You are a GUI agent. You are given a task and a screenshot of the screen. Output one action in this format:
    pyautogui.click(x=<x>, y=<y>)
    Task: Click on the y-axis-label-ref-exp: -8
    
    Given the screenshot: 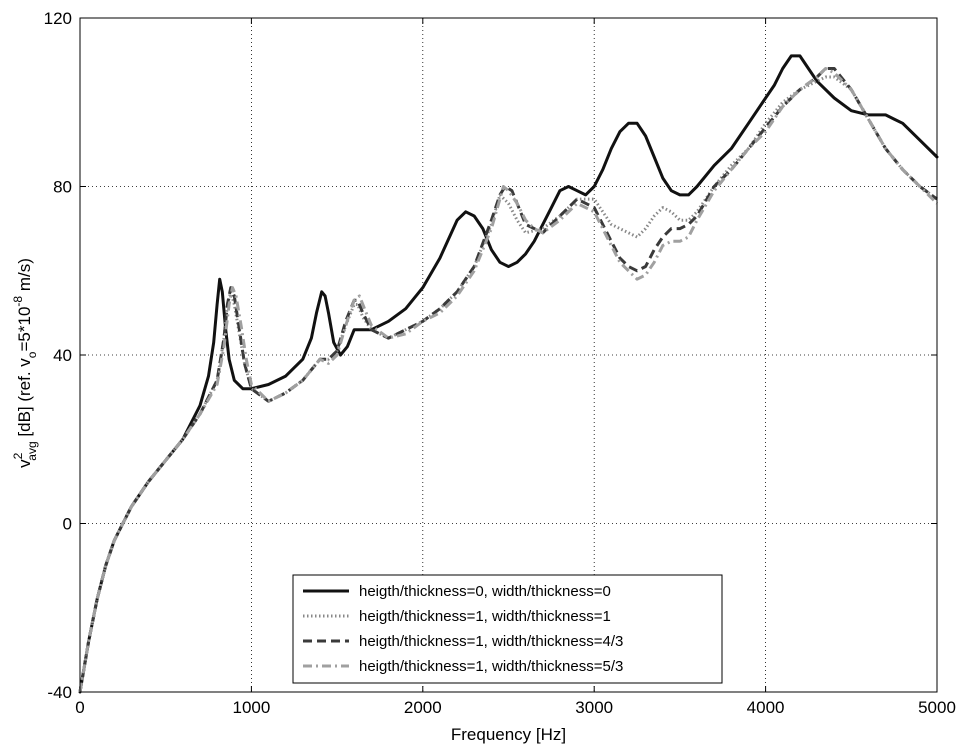 What is the action you would take?
    pyautogui.click(x=18, y=301)
    